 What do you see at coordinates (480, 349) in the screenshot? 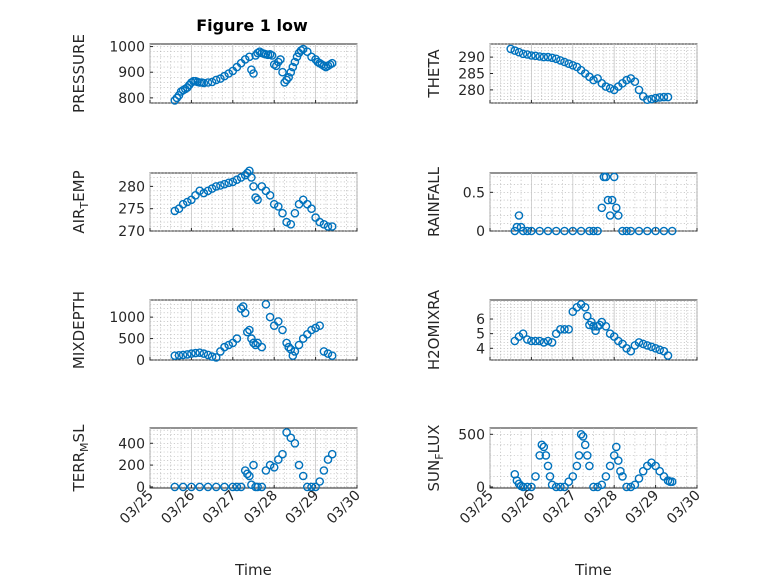
I see `y-tick-label: 4` at bounding box center [480, 349].